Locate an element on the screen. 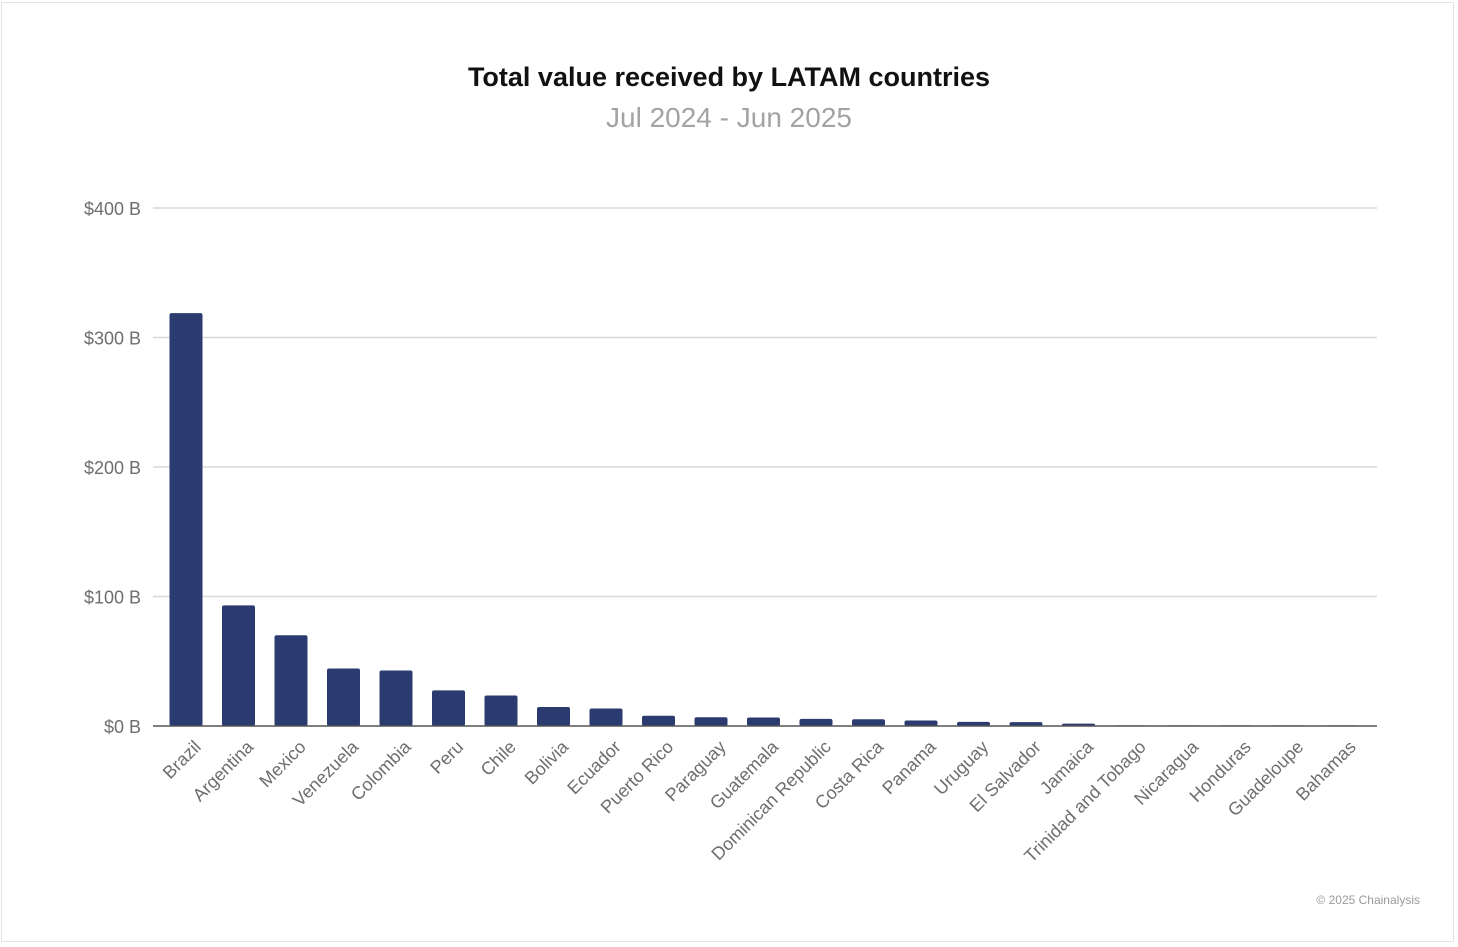  y-tick-label: $300 B is located at coordinates (112, 339).